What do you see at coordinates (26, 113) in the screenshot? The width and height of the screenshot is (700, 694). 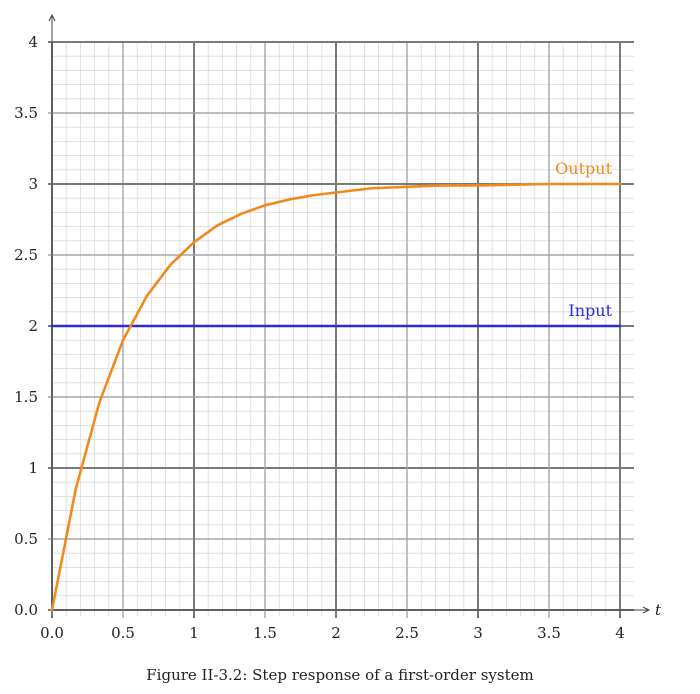 I see `y-tick-label: 3.5` at bounding box center [26, 113].